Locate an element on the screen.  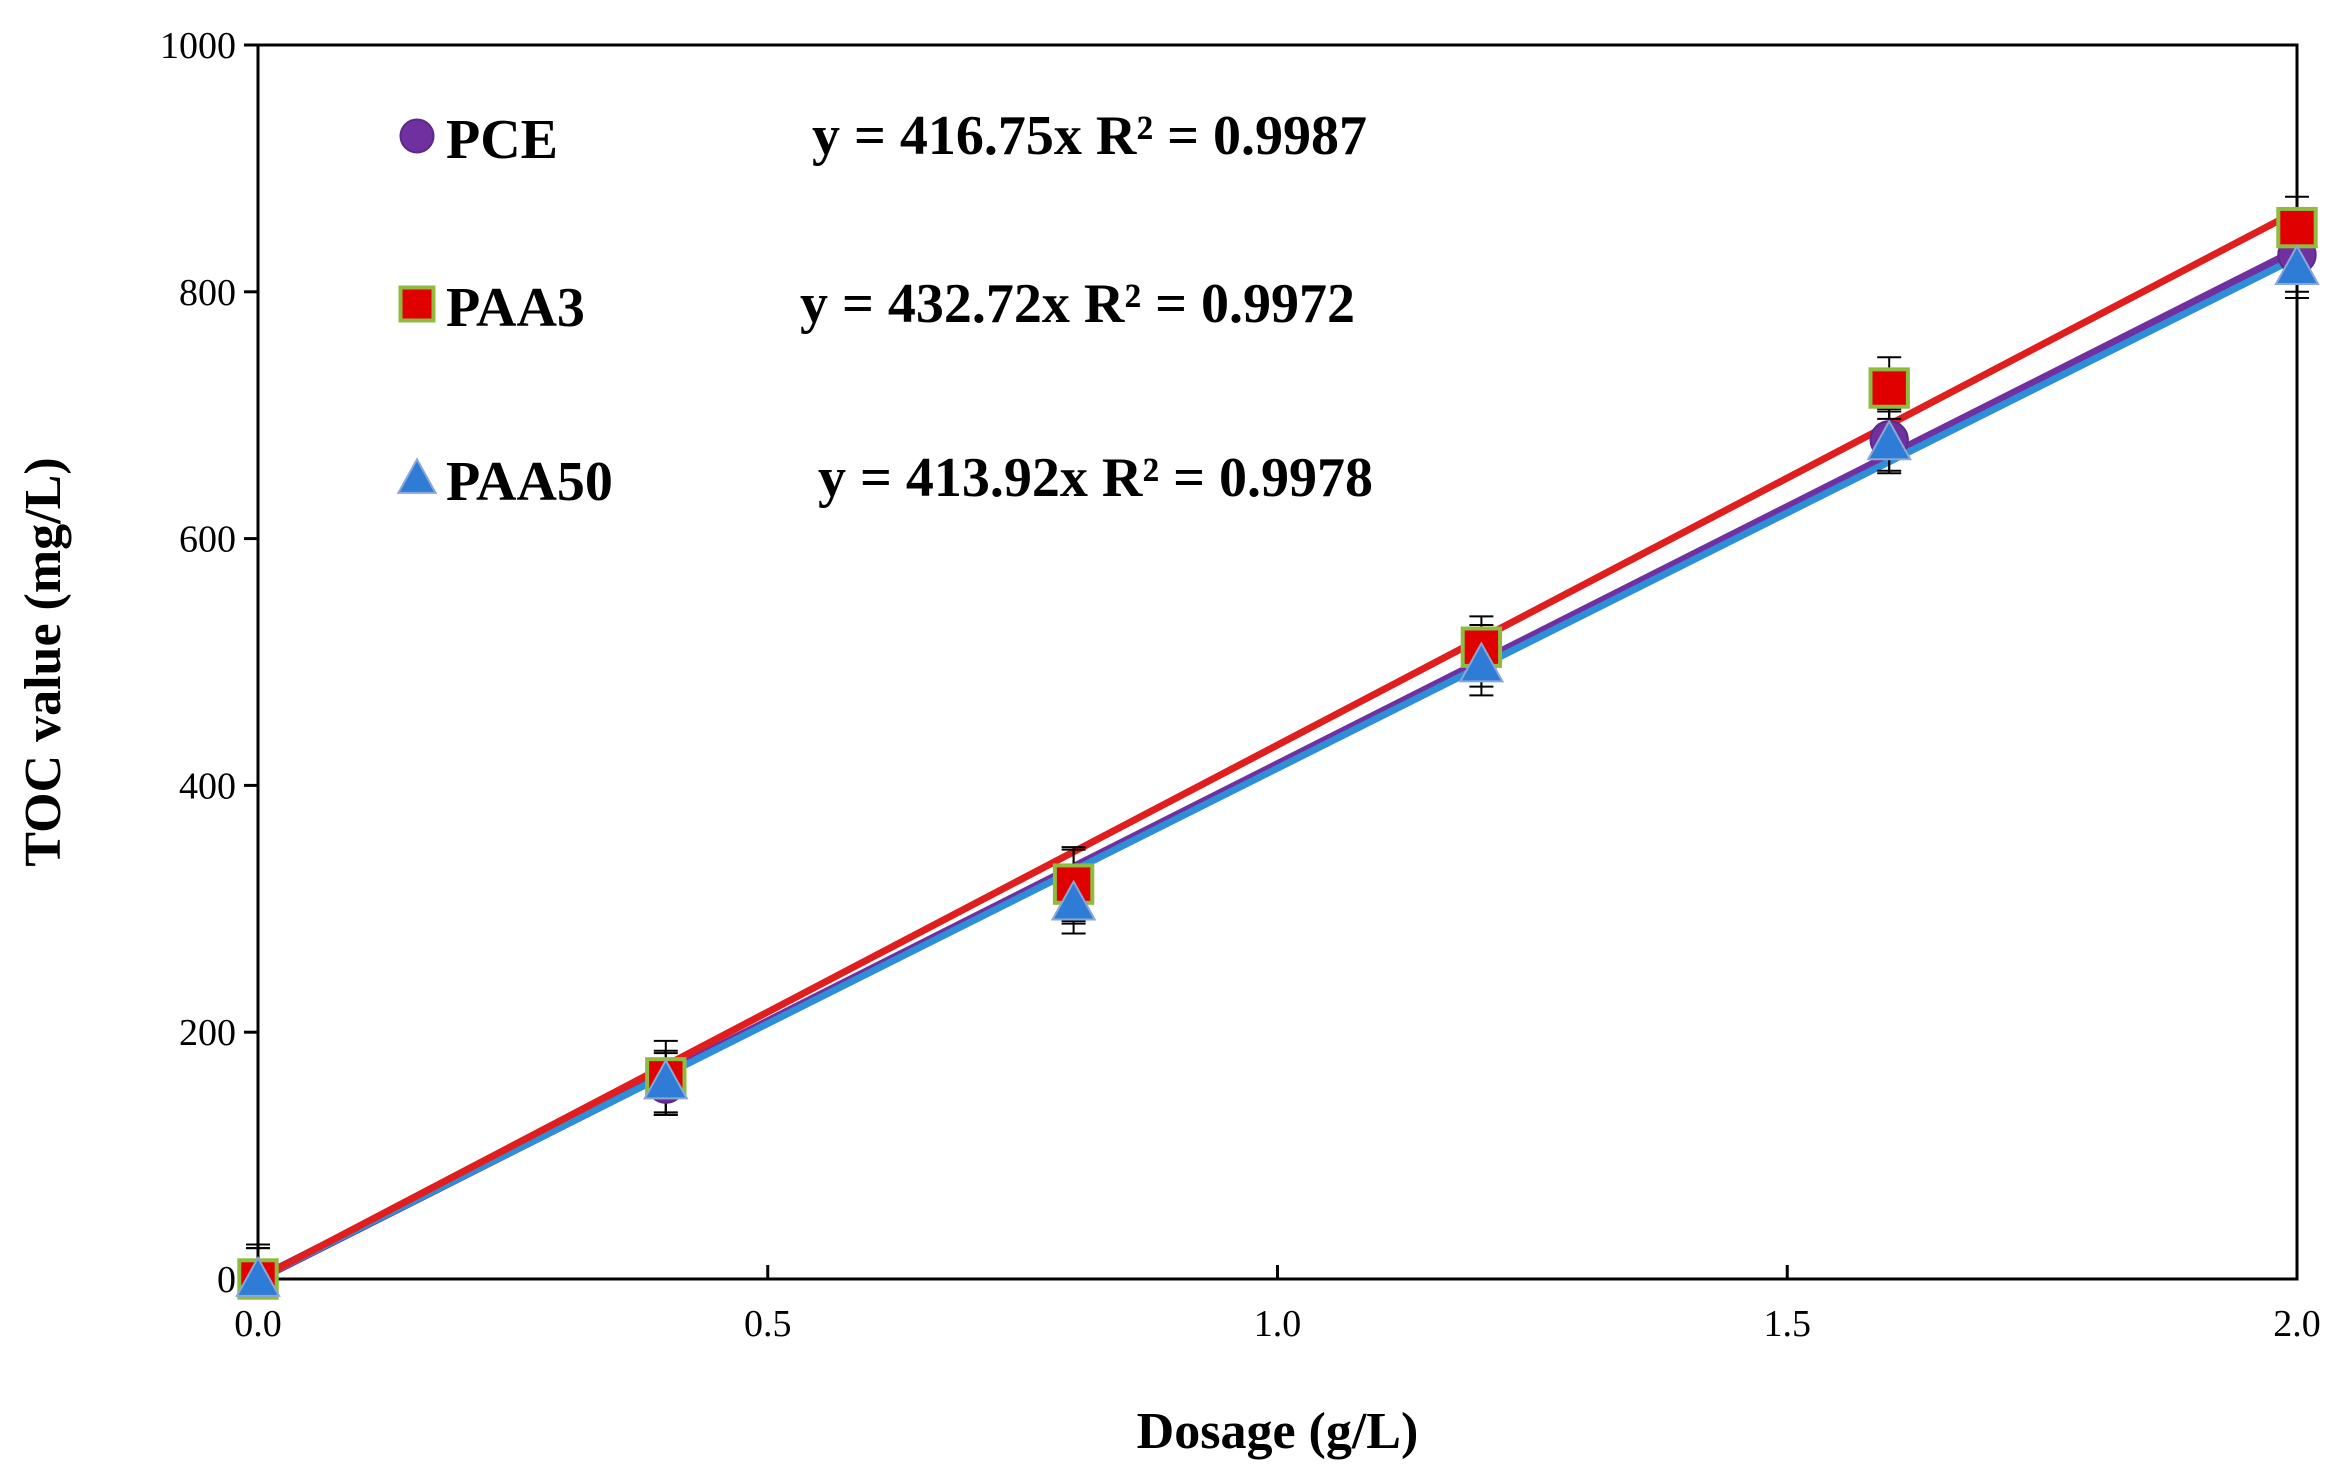
legend-marker-paa50 is located at coordinates (417, 475).